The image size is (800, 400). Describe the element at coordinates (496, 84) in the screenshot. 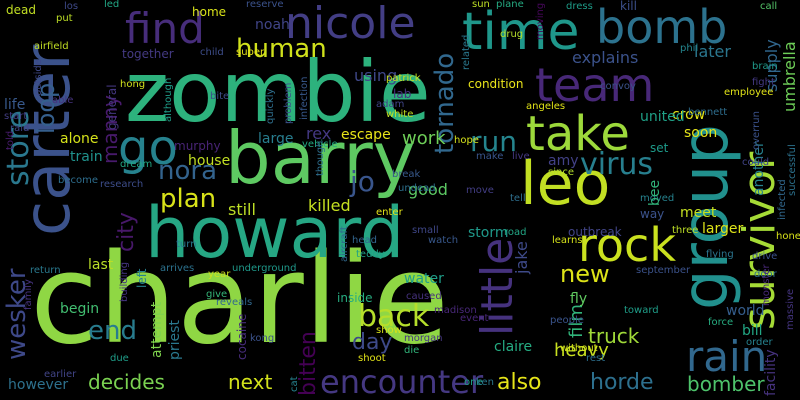

I see `word-condition: condition` at that location.